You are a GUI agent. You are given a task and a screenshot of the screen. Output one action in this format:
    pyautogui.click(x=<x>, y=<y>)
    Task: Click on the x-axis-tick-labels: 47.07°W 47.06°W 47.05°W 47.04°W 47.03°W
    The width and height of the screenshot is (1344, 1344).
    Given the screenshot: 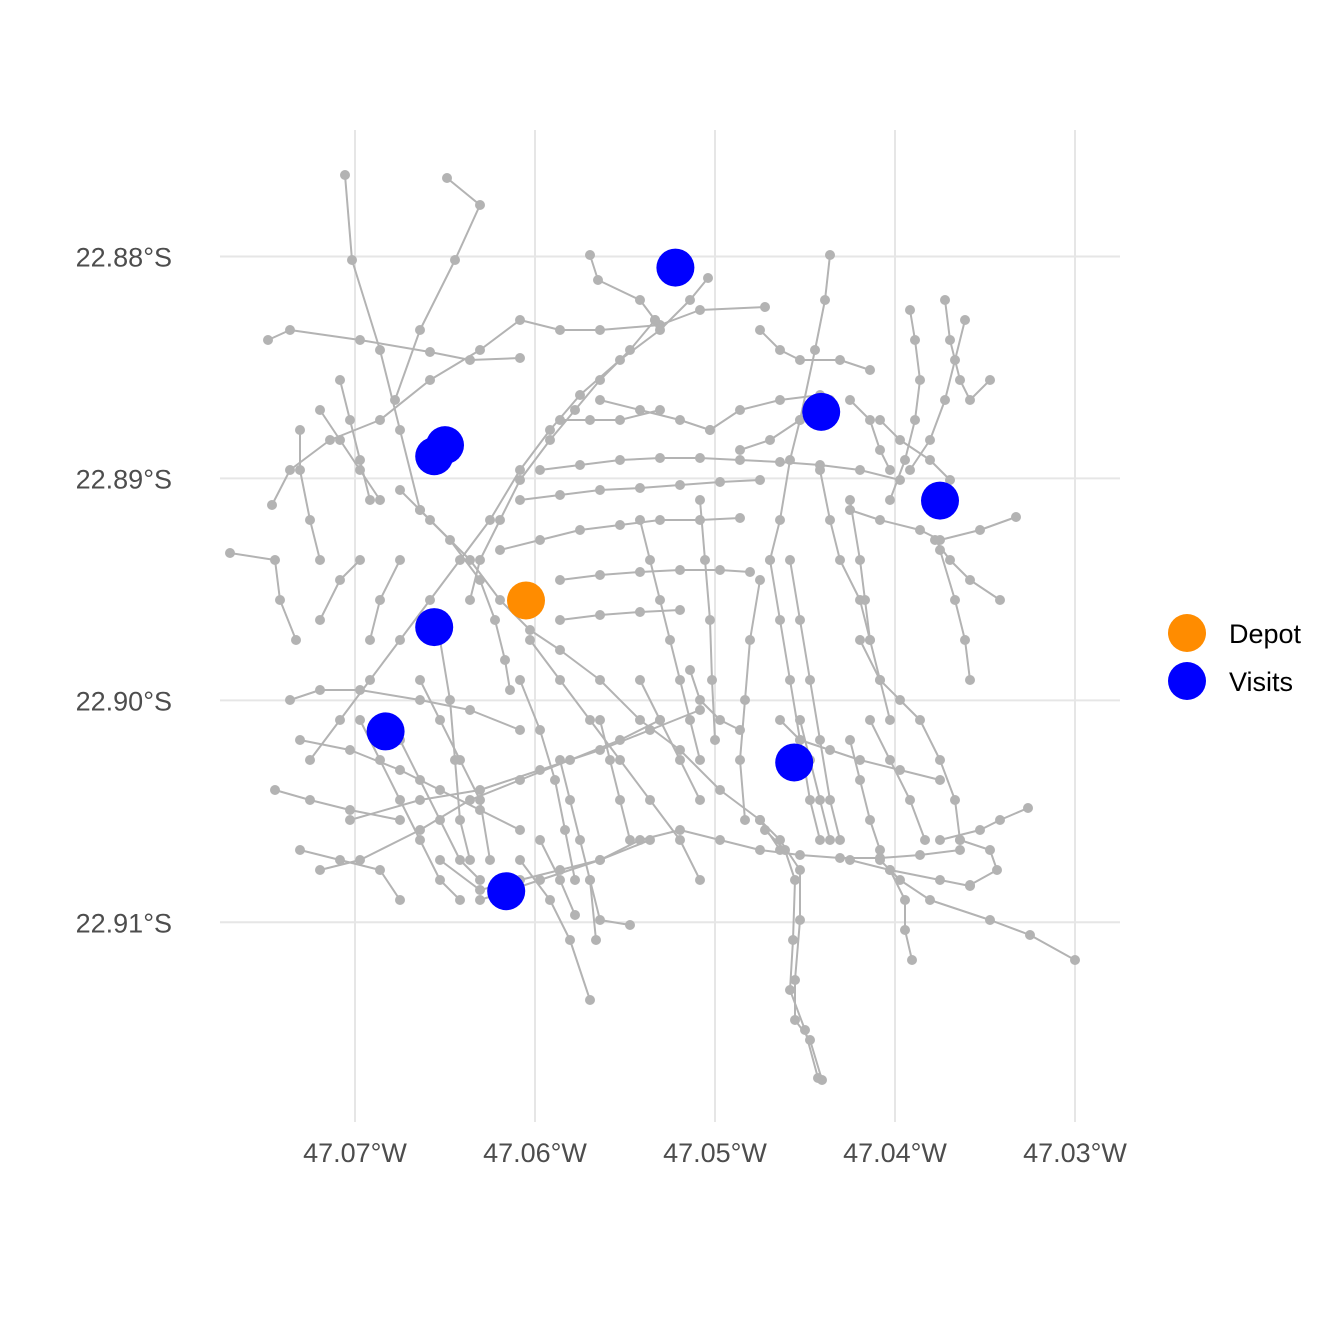 What is the action you would take?
    pyautogui.click(x=715, y=1153)
    